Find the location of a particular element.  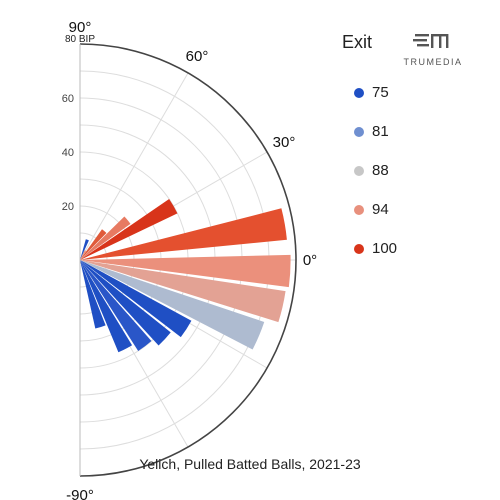

legend-item: 88 is located at coordinates (371, 170).